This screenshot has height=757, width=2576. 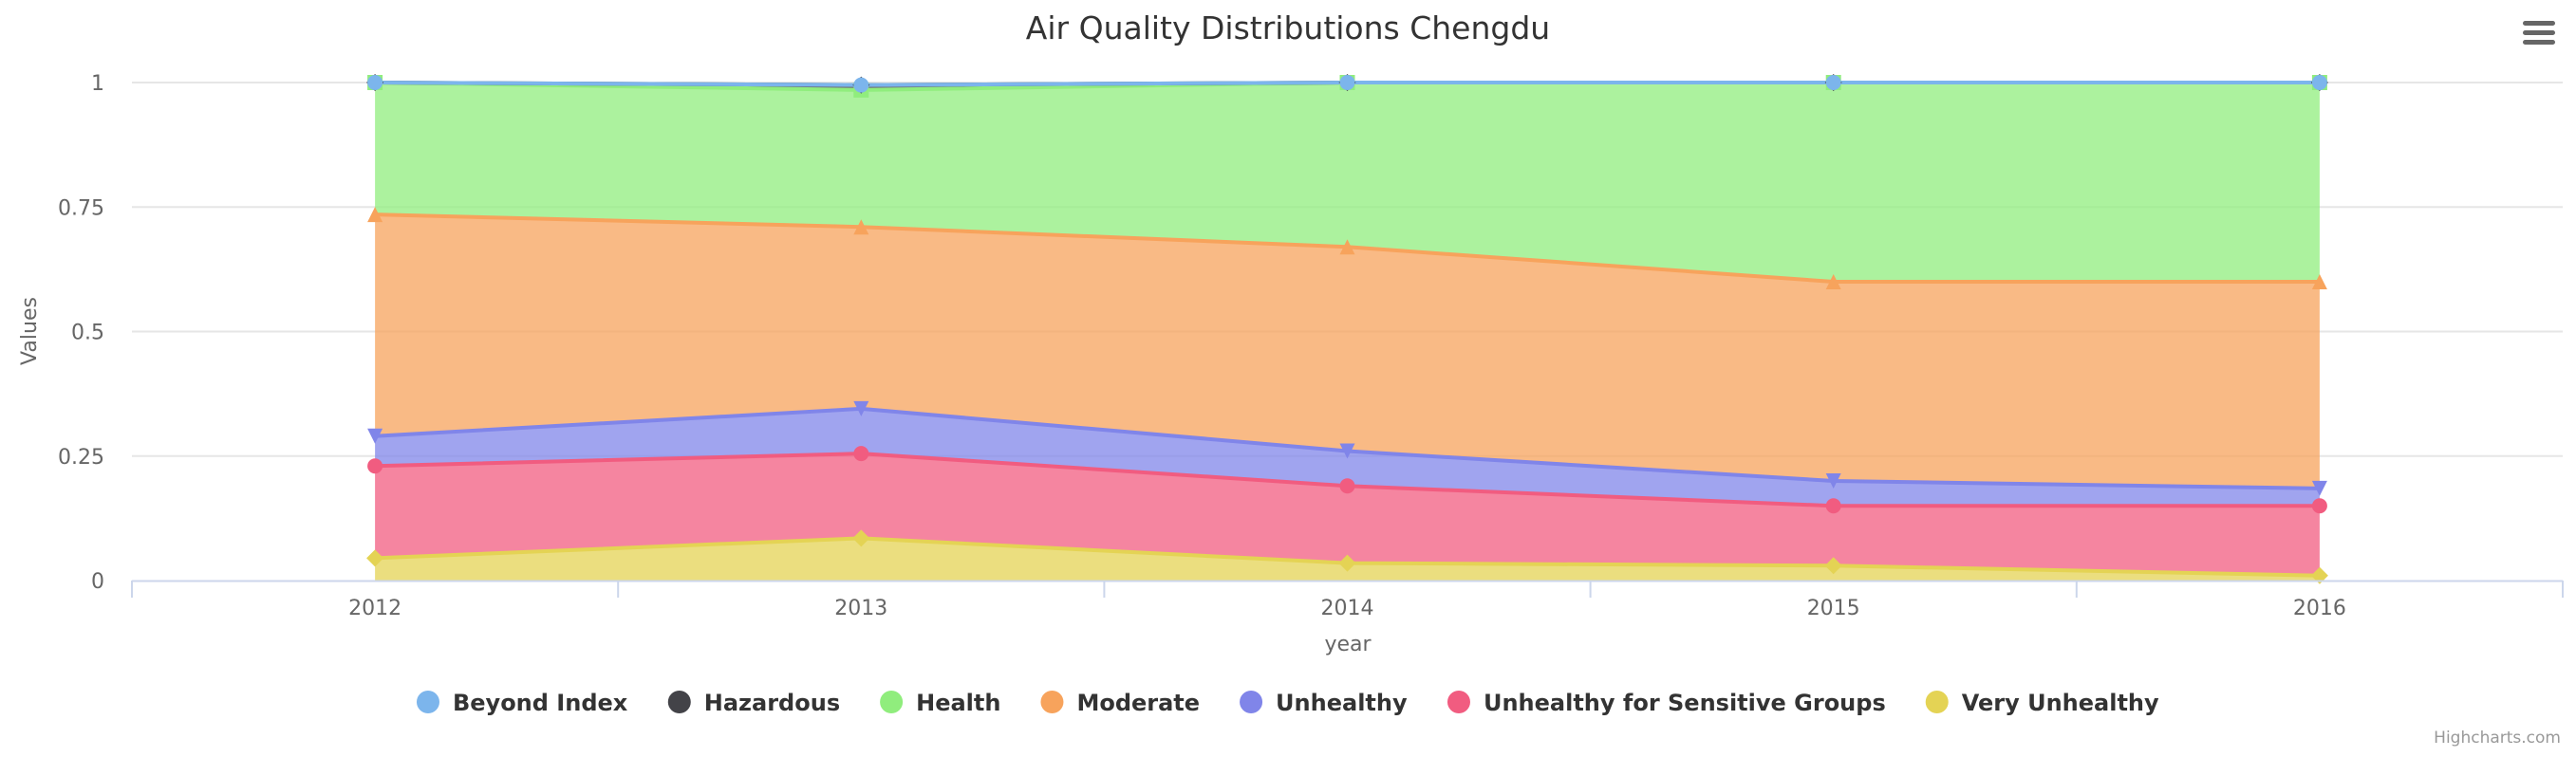 I want to click on chart-menu-button, so click(x=2537, y=32).